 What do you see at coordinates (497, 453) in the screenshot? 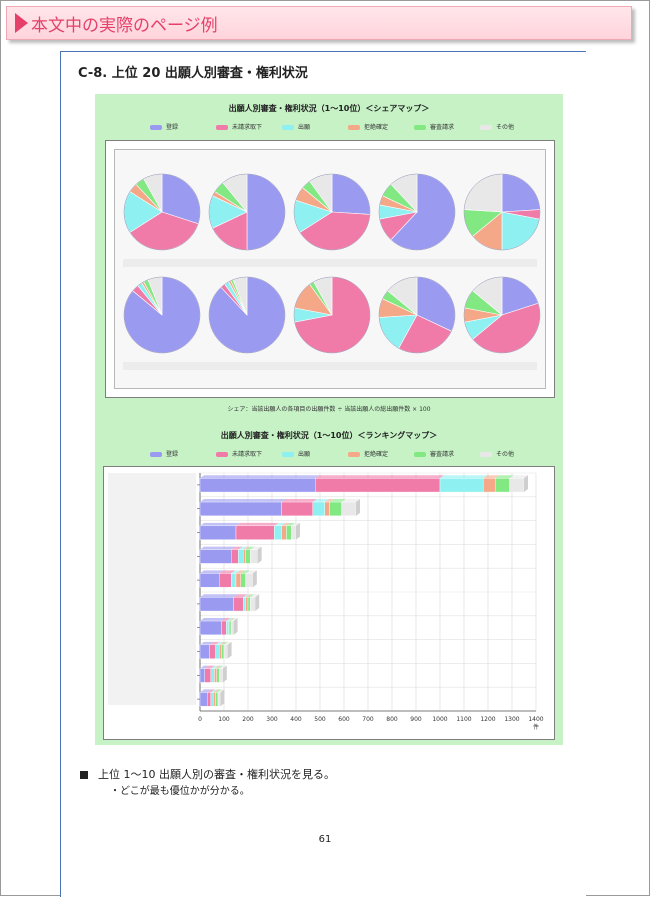
I see `legend-item: その他` at bounding box center [497, 453].